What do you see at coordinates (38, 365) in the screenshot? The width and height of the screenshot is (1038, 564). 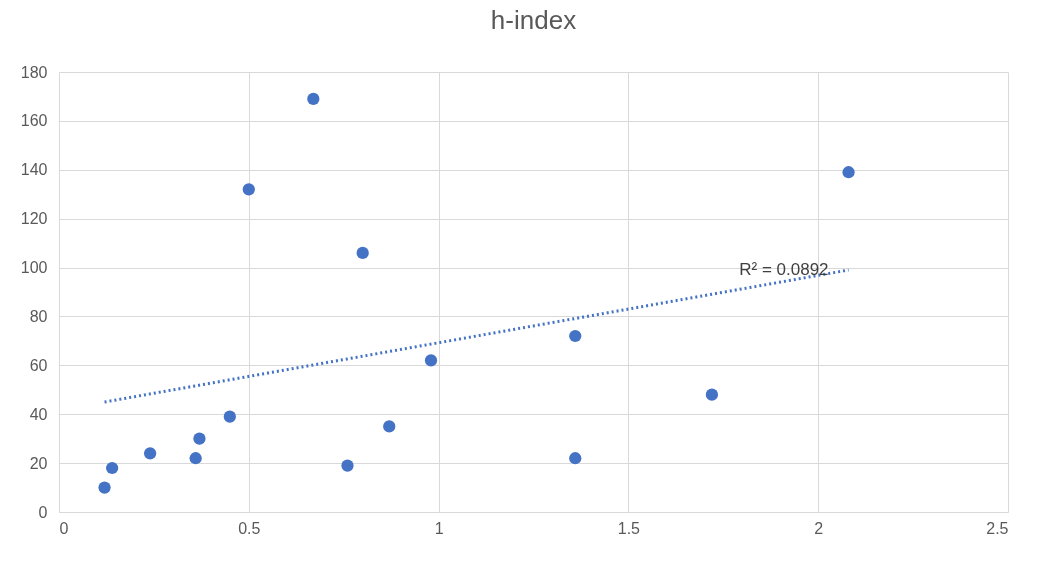 I see `y-tick-label: 60` at bounding box center [38, 365].